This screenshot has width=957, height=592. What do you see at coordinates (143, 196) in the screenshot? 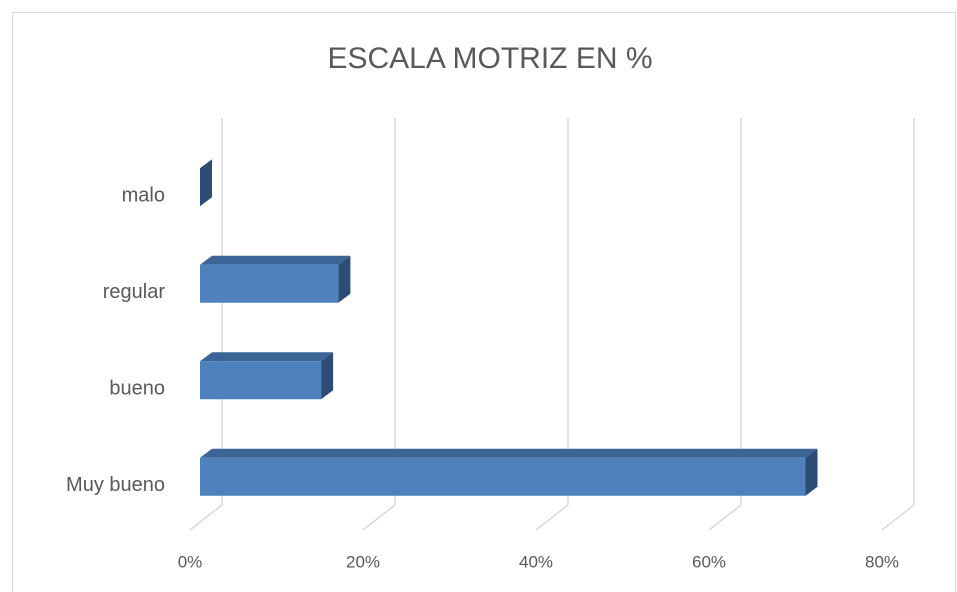
I see `y-tick-label: malo` at bounding box center [143, 196].